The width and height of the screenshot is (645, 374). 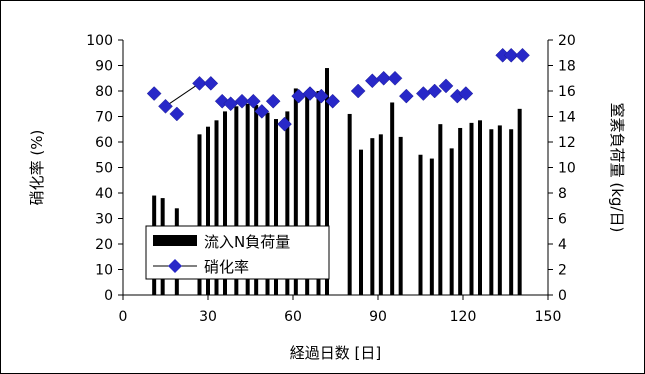 What do you see at coordinates (182, 94) in the screenshot?
I see `line-segment` at bounding box center [182, 94].